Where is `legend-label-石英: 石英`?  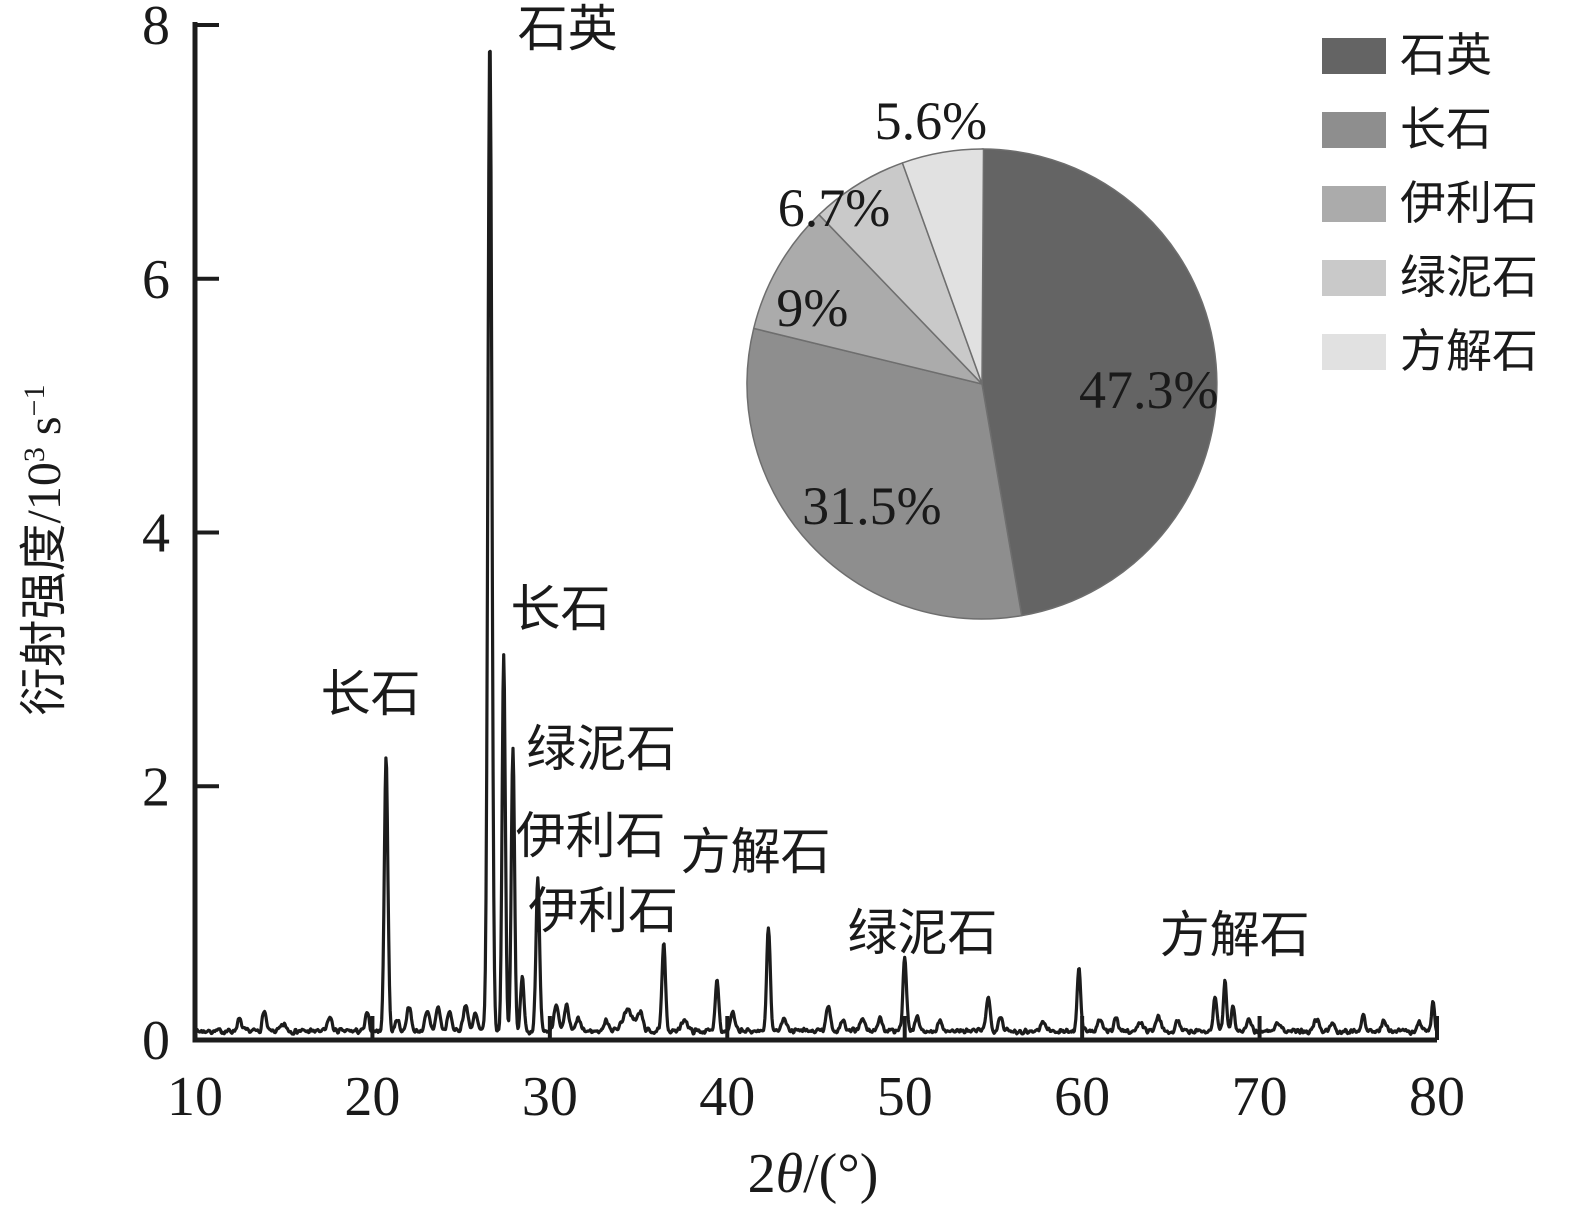 legend-label-石英: 石英 is located at coordinates (1446, 55).